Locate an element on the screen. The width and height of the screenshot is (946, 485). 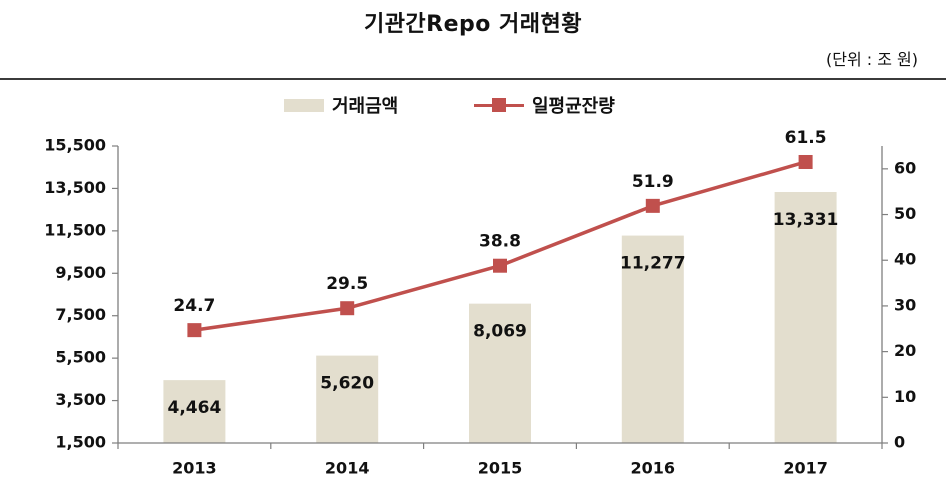
y-right-tick-label: 30 is located at coordinates (905, 304).